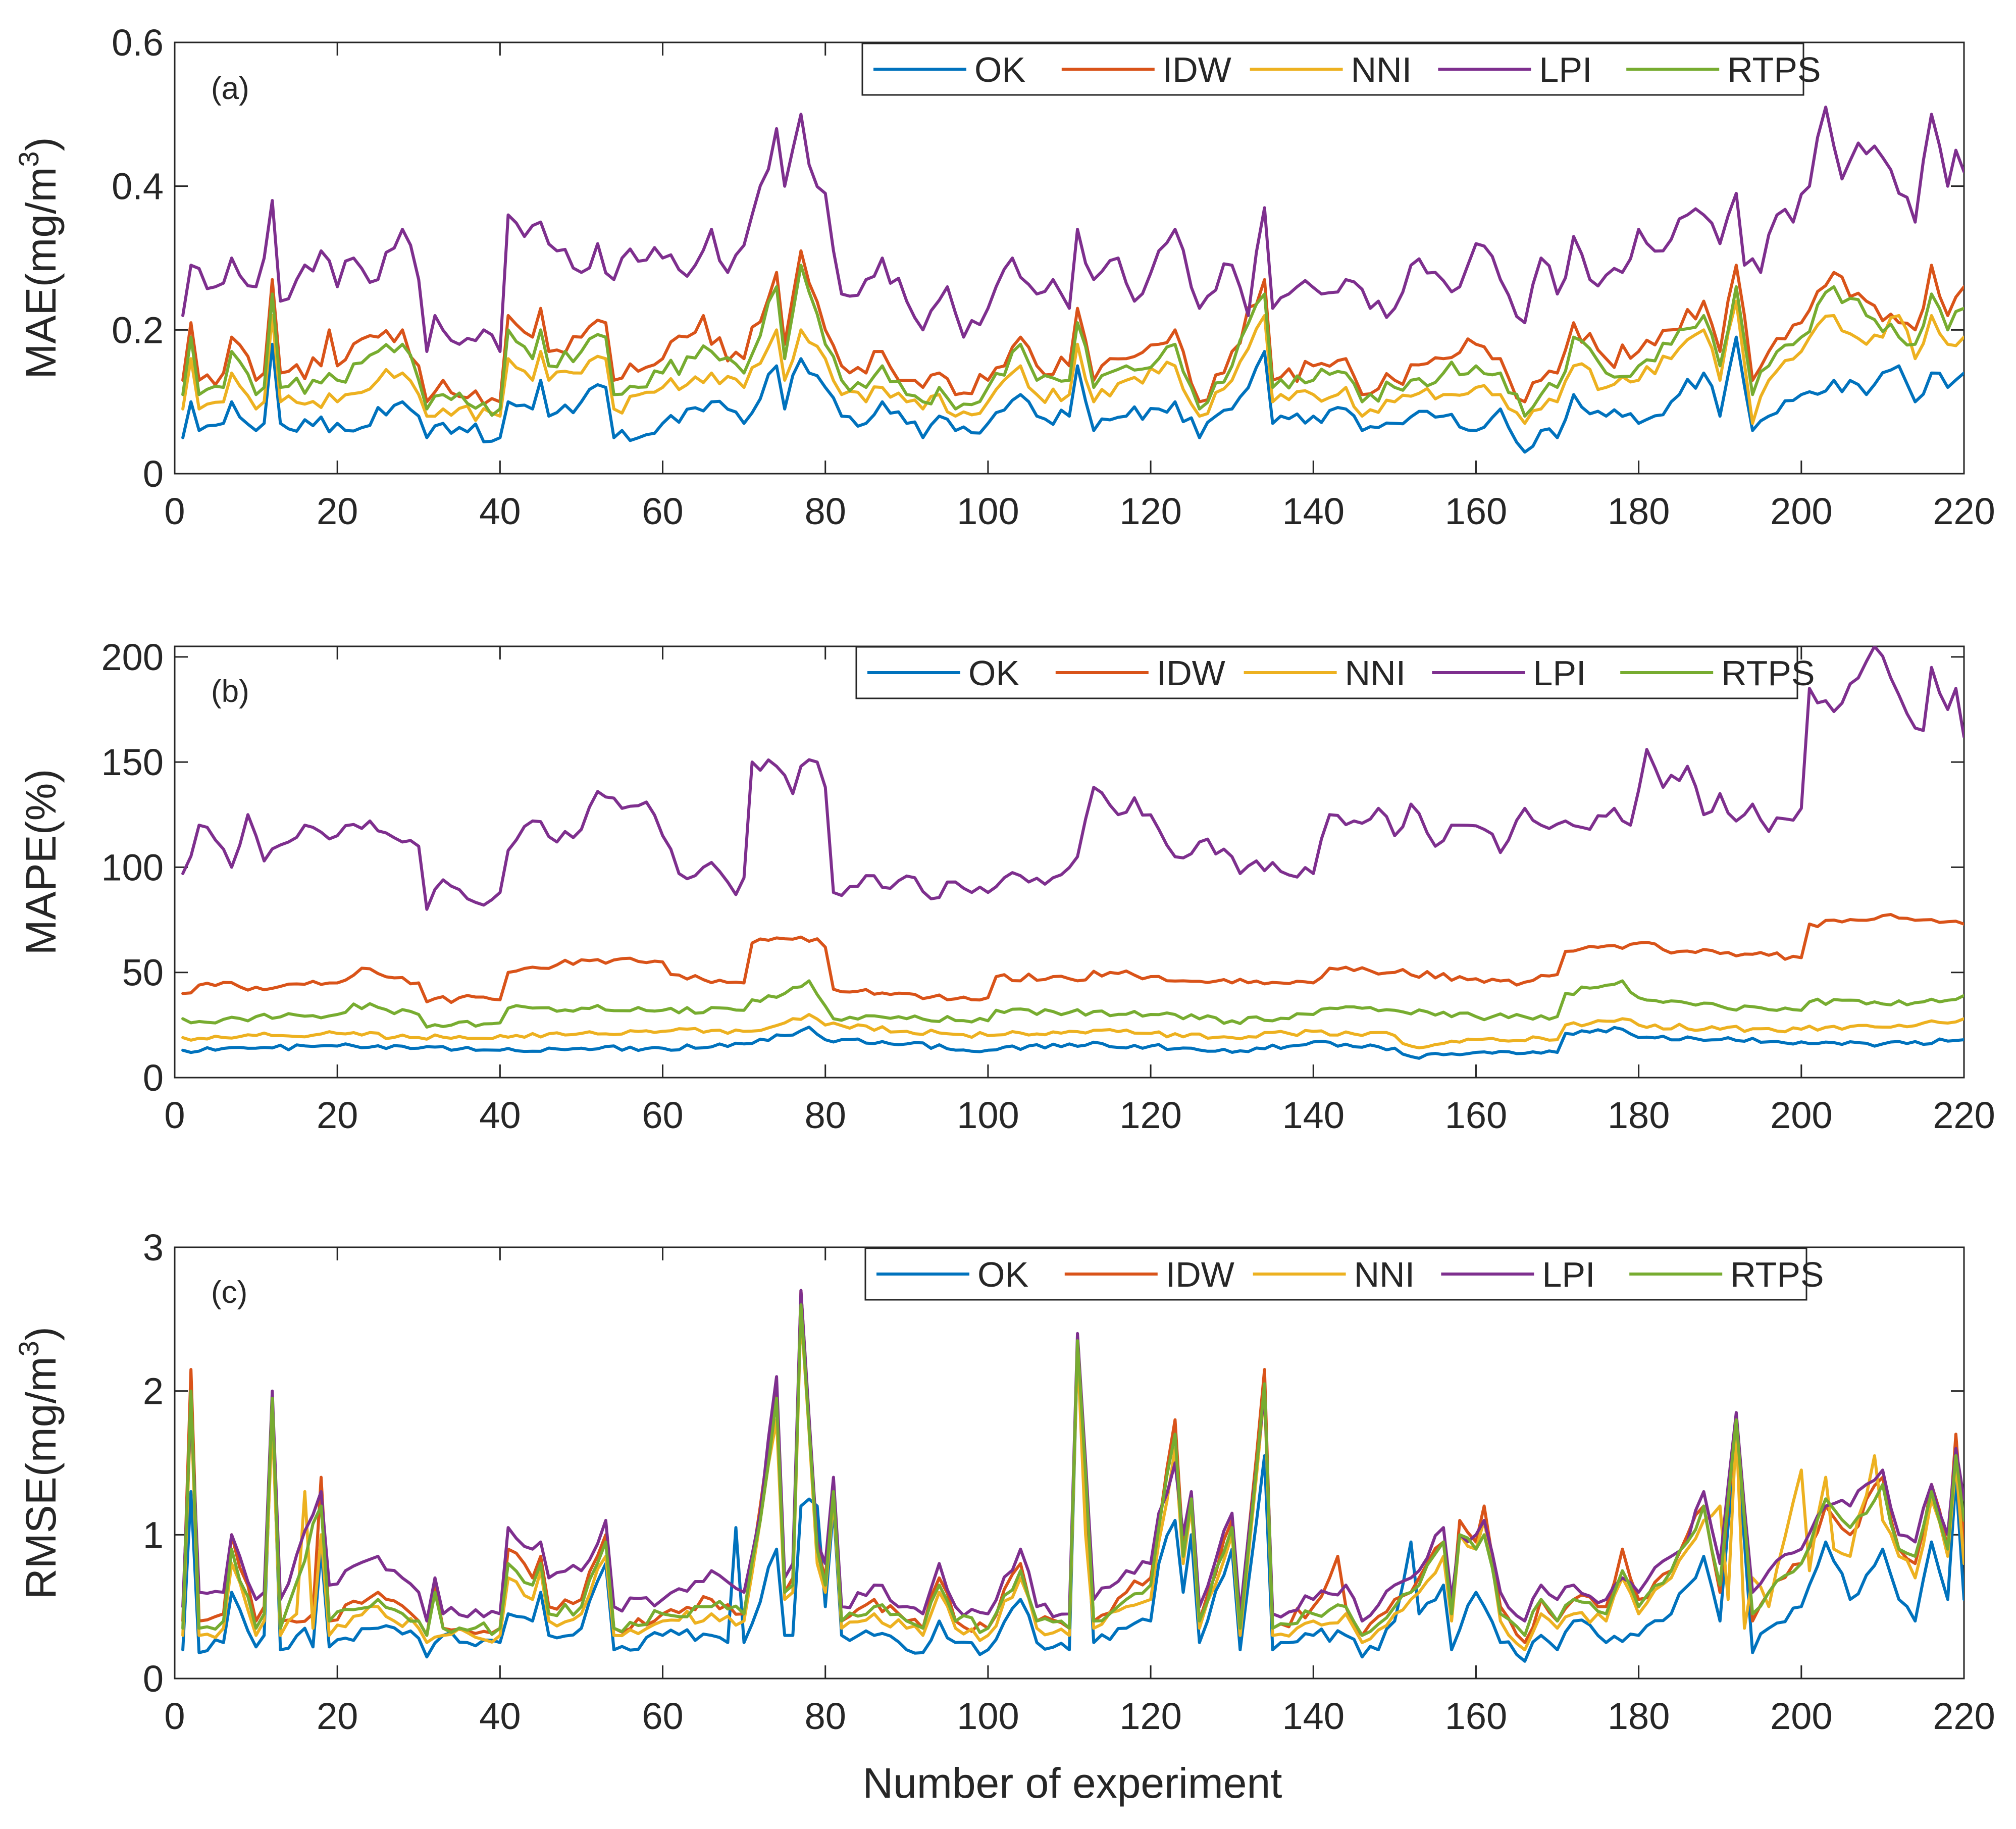 The height and width of the screenshot is (1829, 2016). What do you see at coordinates (133, 657) in the screenshot?
I see `y-tick-label: 200` at bounding box center [133, 657].